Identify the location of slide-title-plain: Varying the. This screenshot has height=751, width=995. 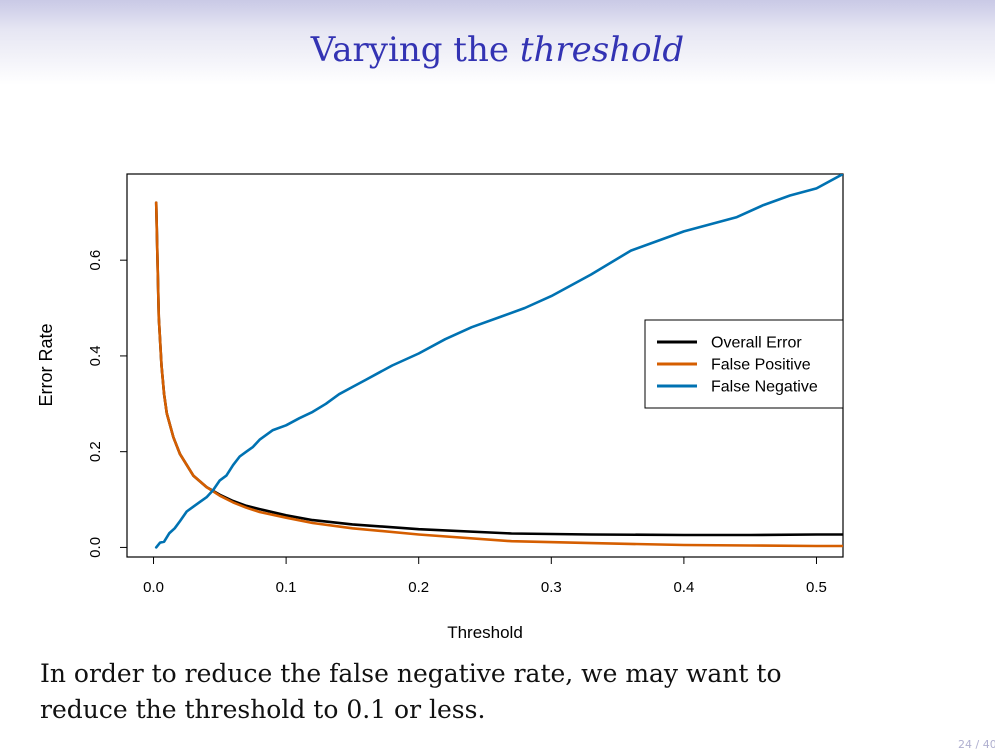
(409, 50).